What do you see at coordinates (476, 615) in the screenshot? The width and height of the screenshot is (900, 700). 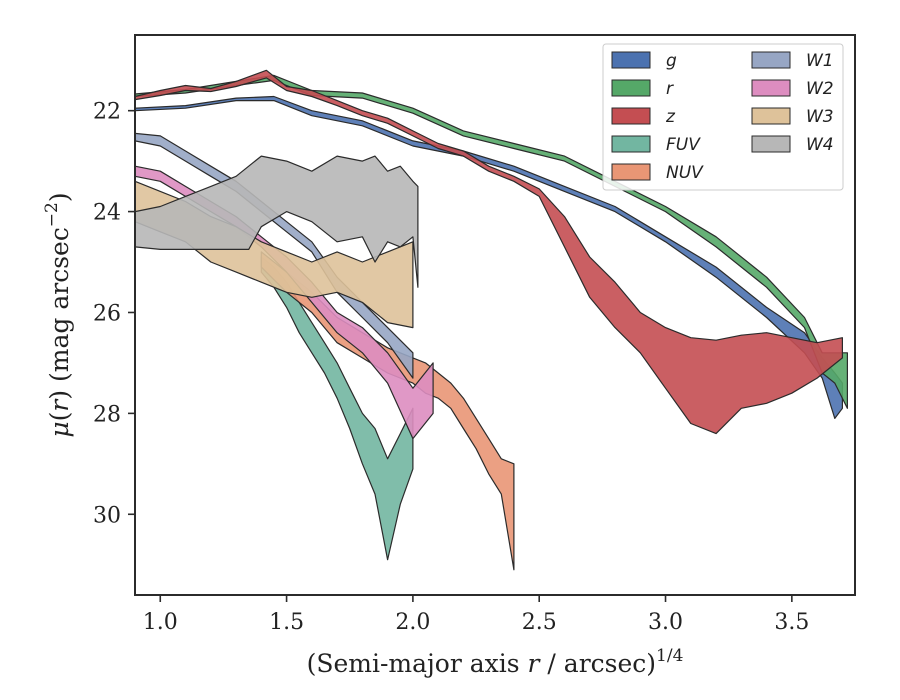 I see `x-axis: 1.0 1.5 2.0 2.5 3.0 3.5` at bounding box center [476, 615].